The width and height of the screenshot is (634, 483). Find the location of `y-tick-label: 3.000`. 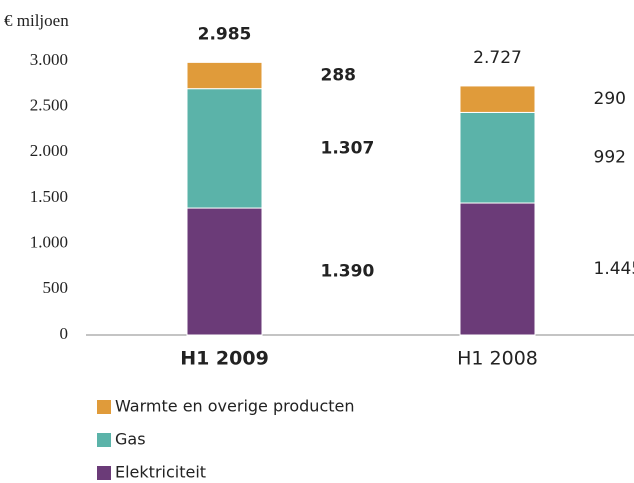

y-tick-label: 3.000 is located at coordinates (49, 59).